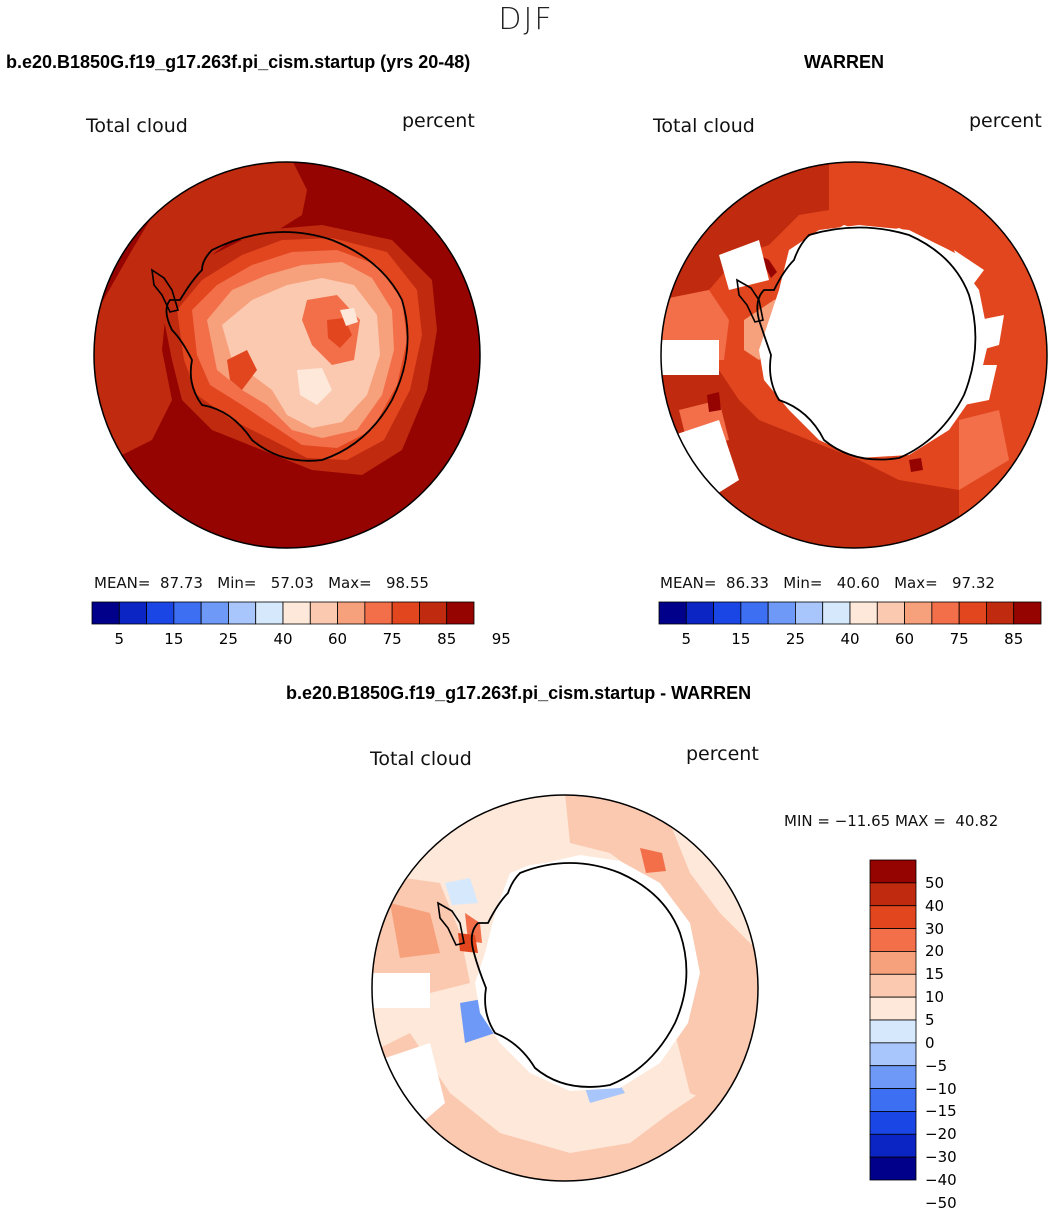 The image size is (1052, 1212). Describe the element at coordinates (795, 639) in the screenshot. I see `right-colorbar-tick-label: 25` at that location.